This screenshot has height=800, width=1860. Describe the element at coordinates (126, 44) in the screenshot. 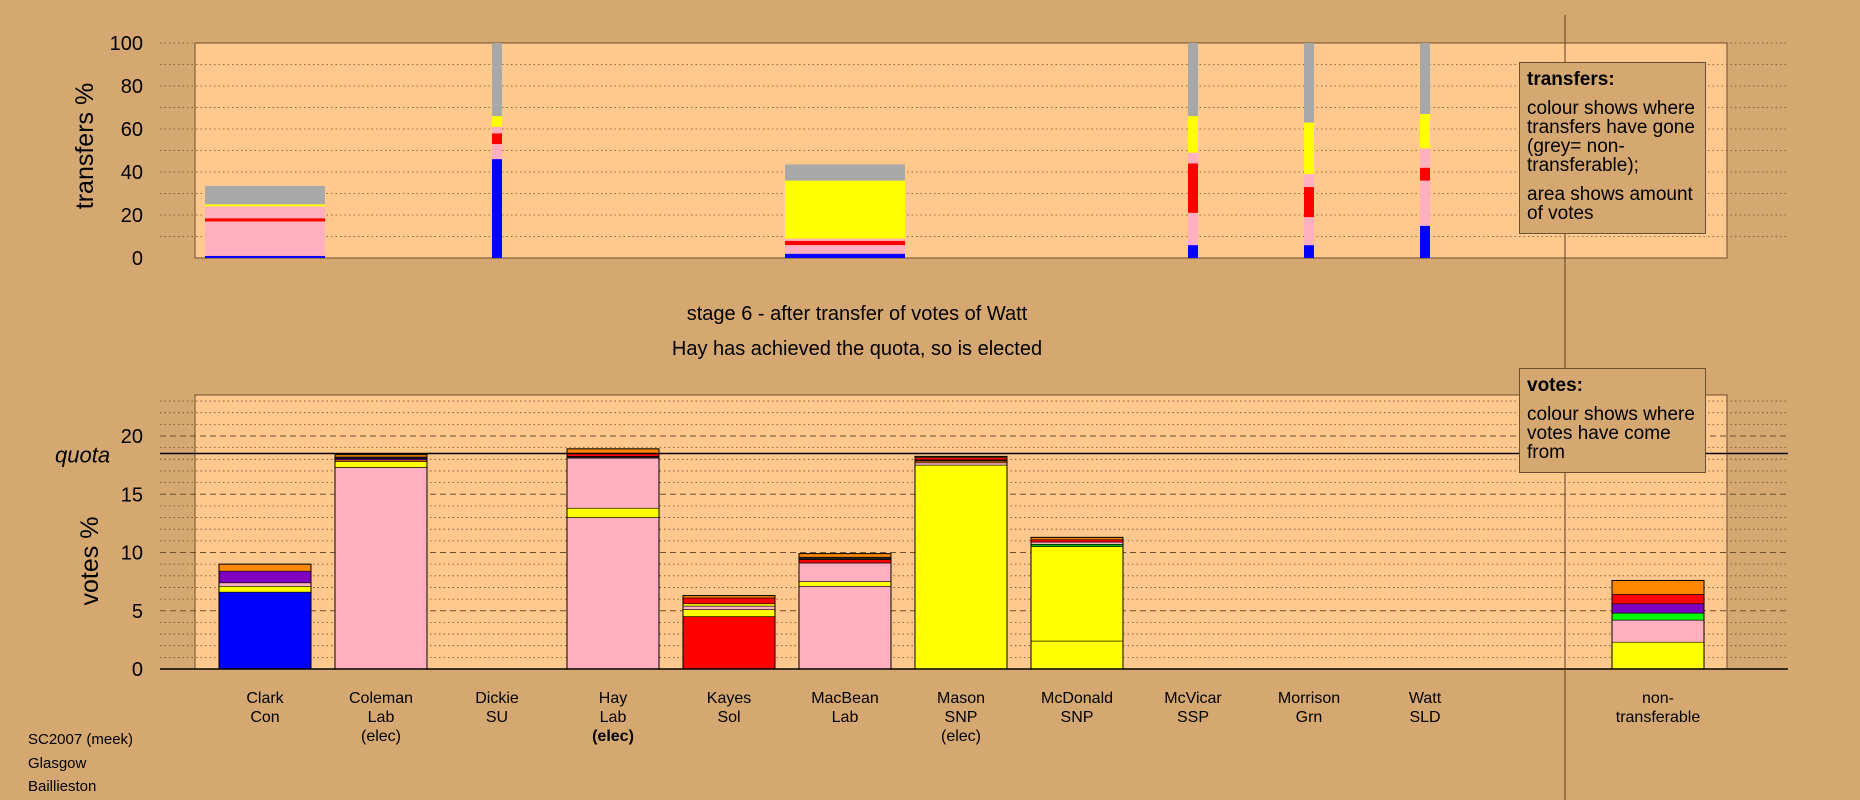

I see `transfers-y-tick-label: 100` at that location.